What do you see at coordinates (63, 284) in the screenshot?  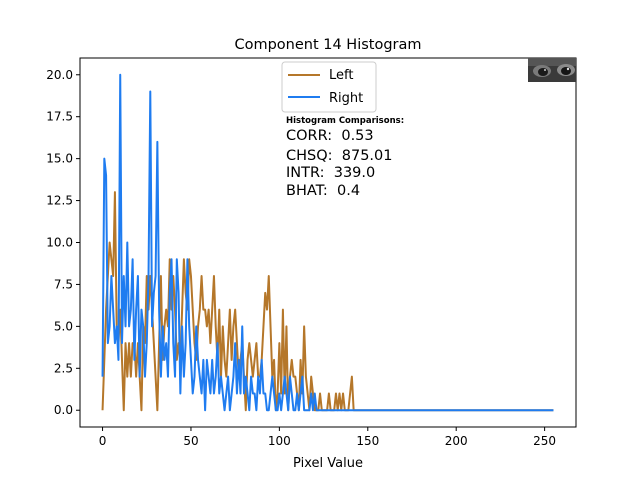 I see `y-tick-label: 7.5` at bounding box center [63, 284].